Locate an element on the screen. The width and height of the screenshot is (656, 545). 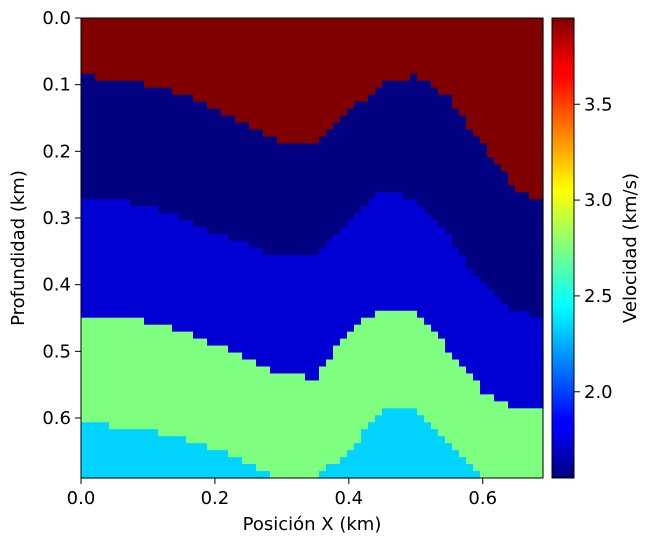
y-tick-label: 0.2 is located at coordinates (56, 151).